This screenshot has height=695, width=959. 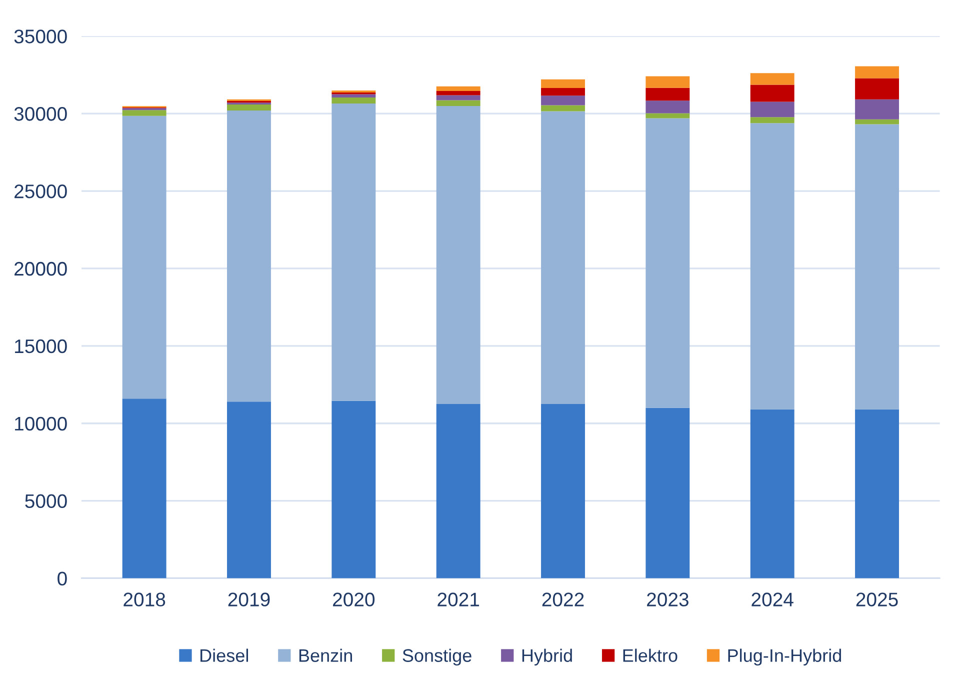 What do you see at coordinates (325, 655) in the screenshot?
I see `legend-label: Benzin` at bounding box center [325, 655].